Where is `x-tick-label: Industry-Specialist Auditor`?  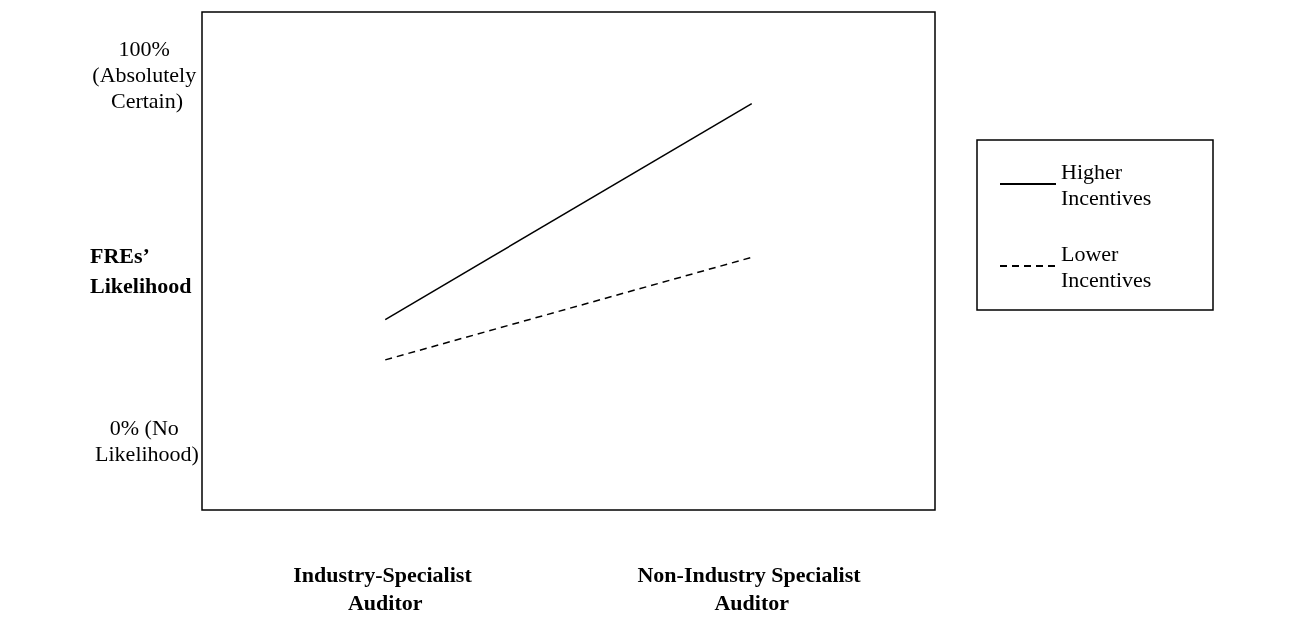
x-tick-label: Industry-Specialist Auditor is located at coordinates (385, 588).